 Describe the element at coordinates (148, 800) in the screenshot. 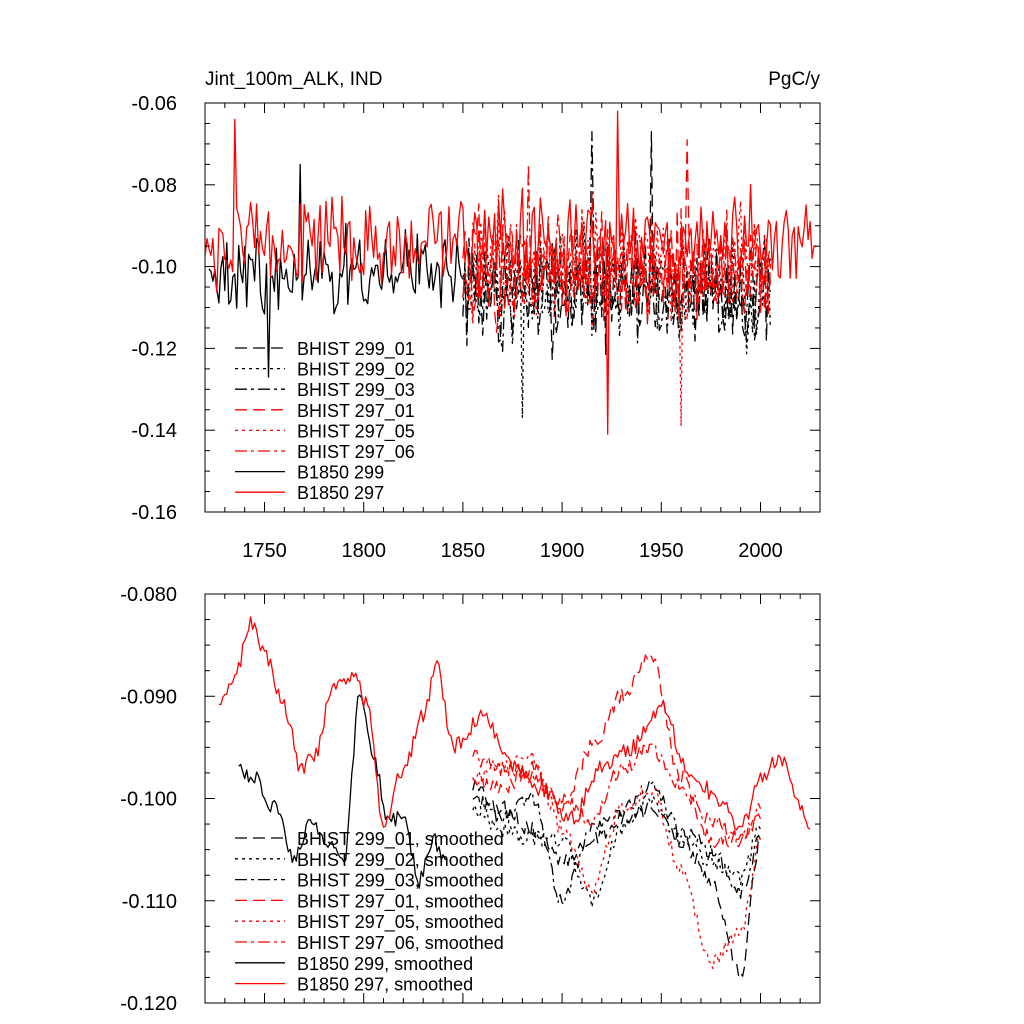

I see `y-tick-label: -0.100` at that location.